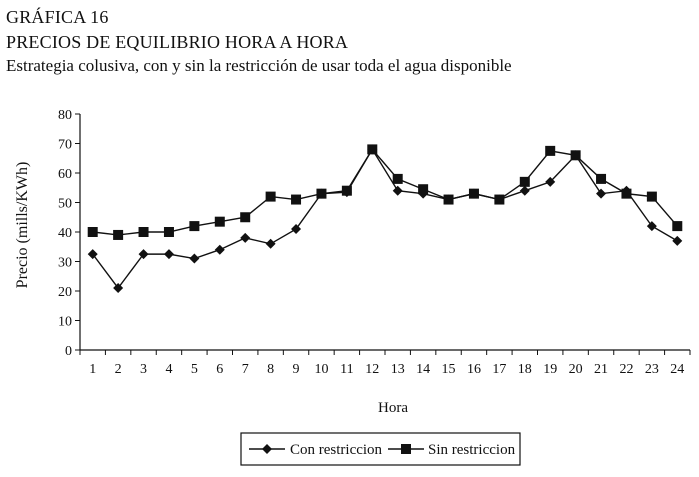 This screenshot has width=699, height=477. What do you see at coordinates (677, 369) in the screenshot?
I see `x-tick-label: 24` at bounding box center [677, 369].